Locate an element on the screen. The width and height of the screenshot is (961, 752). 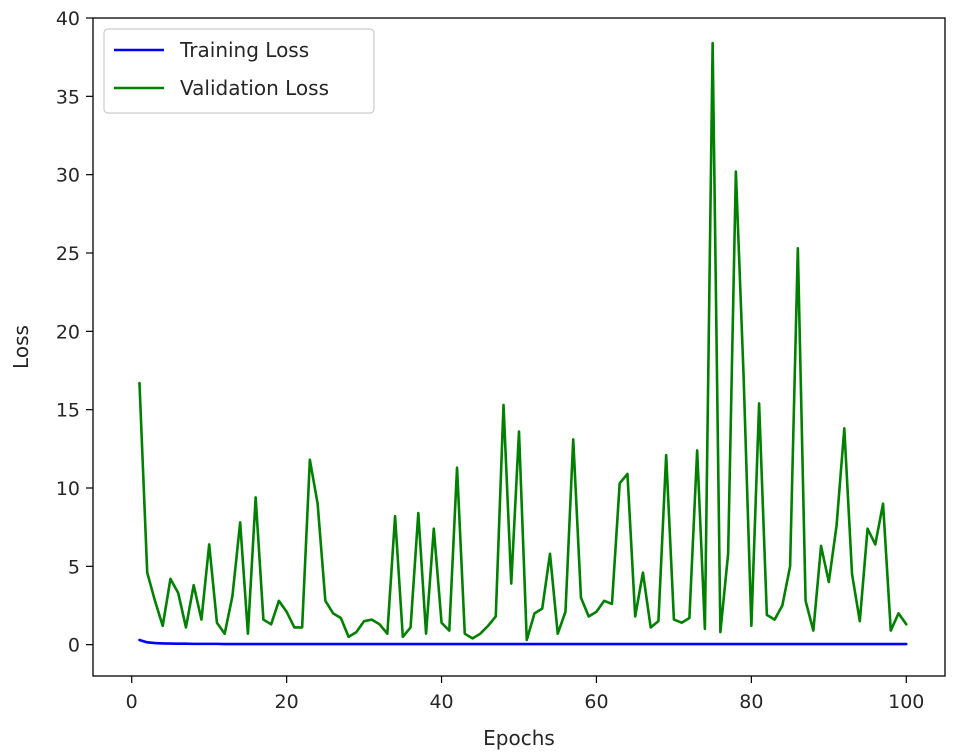
x-tick-label: 20 is located at coordinates (287, 702).